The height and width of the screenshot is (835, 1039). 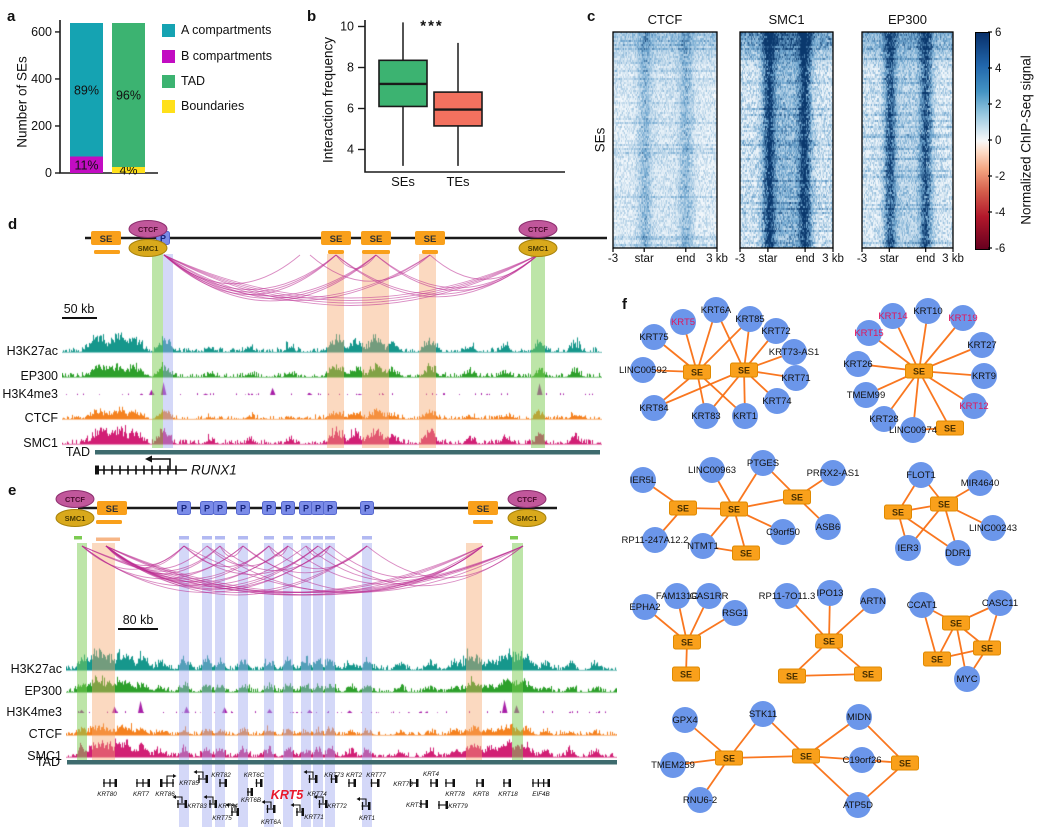 What do you see at coordinates (866, 395) in the screenshot?
I see `gene-node-label-tmem99: TMEM99` at bounding box center [866, 395].